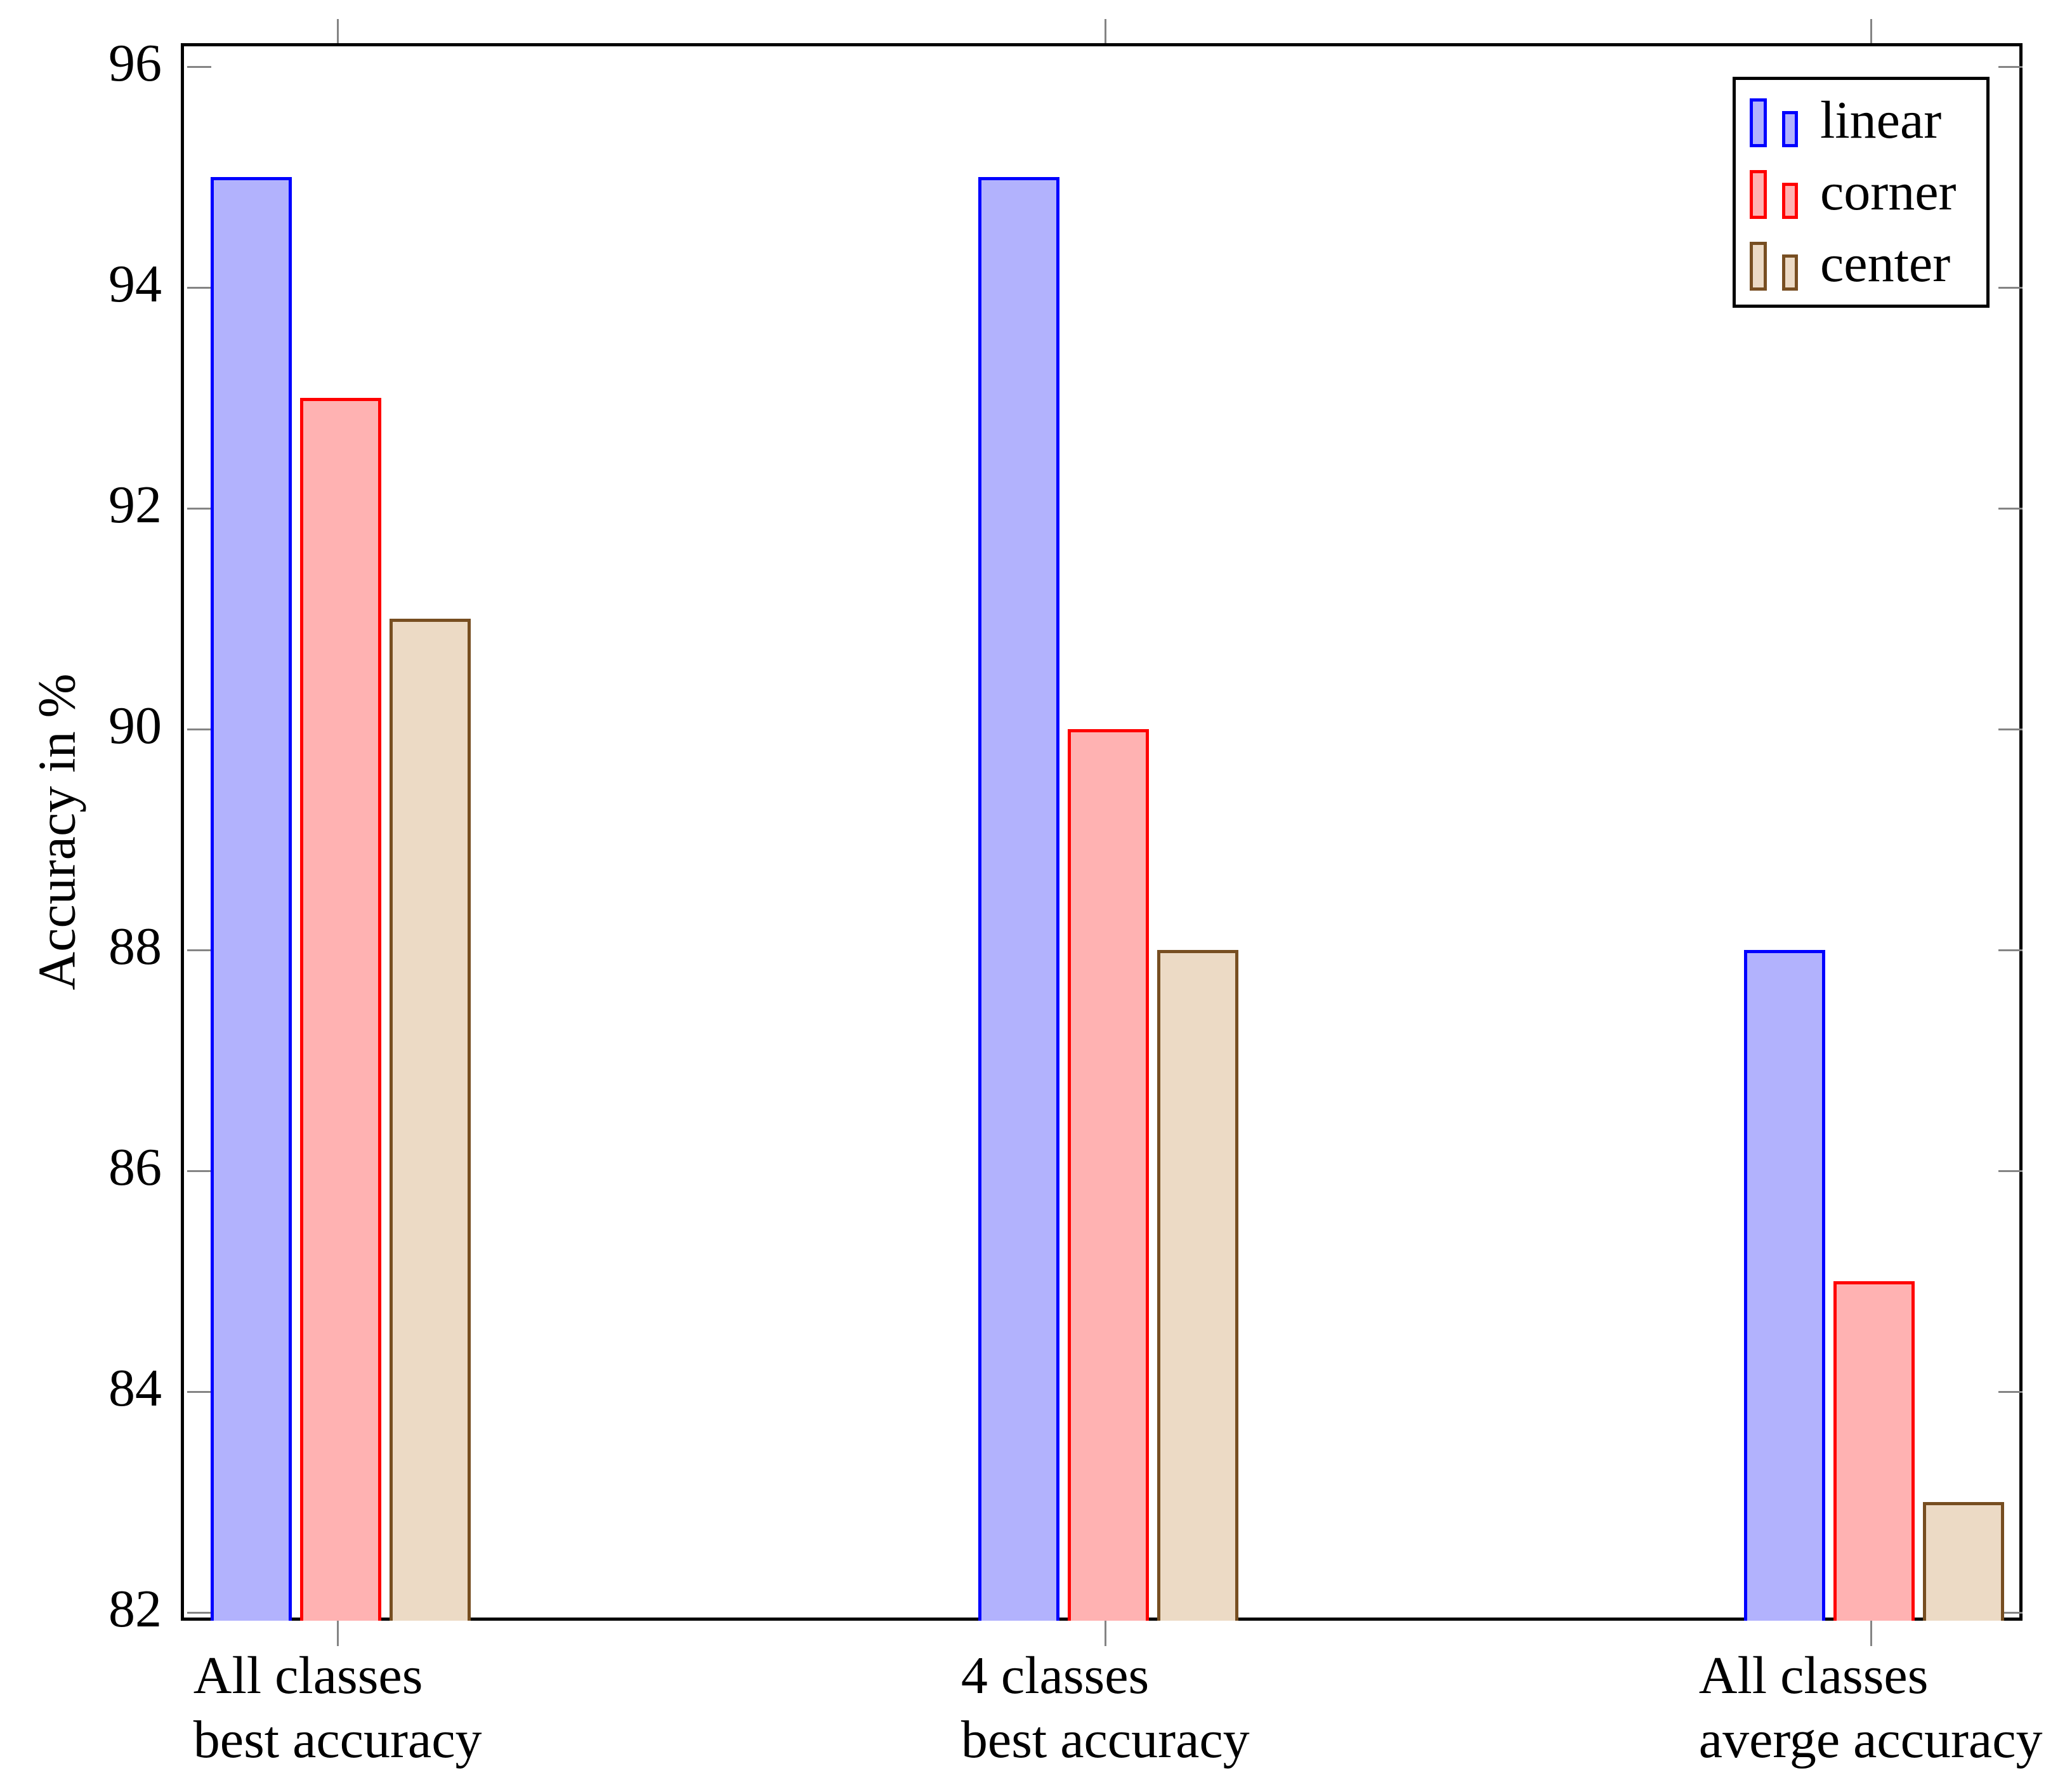 Image resolution: width=2072 pixels, height=1773 pixels. Describe the element at coordinates (135, 946) in the screenshot. I see `y-tick-label: 88` at that location.